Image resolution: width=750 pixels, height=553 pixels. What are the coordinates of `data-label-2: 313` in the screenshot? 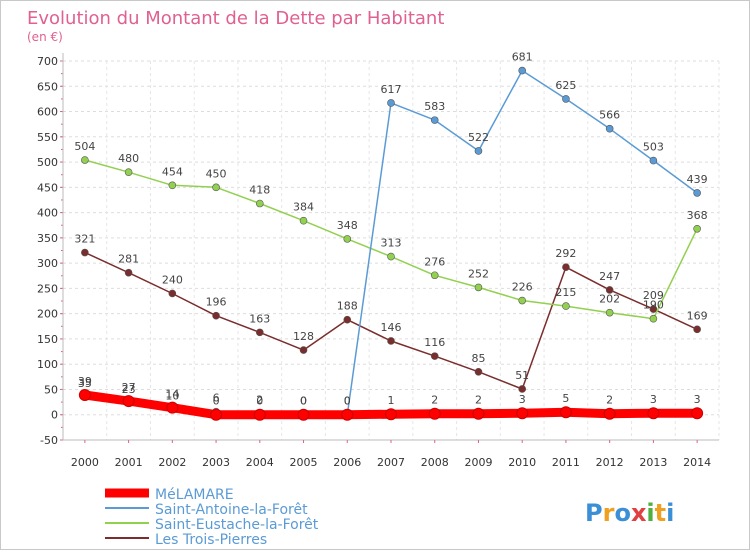 It's located at (391, 243).